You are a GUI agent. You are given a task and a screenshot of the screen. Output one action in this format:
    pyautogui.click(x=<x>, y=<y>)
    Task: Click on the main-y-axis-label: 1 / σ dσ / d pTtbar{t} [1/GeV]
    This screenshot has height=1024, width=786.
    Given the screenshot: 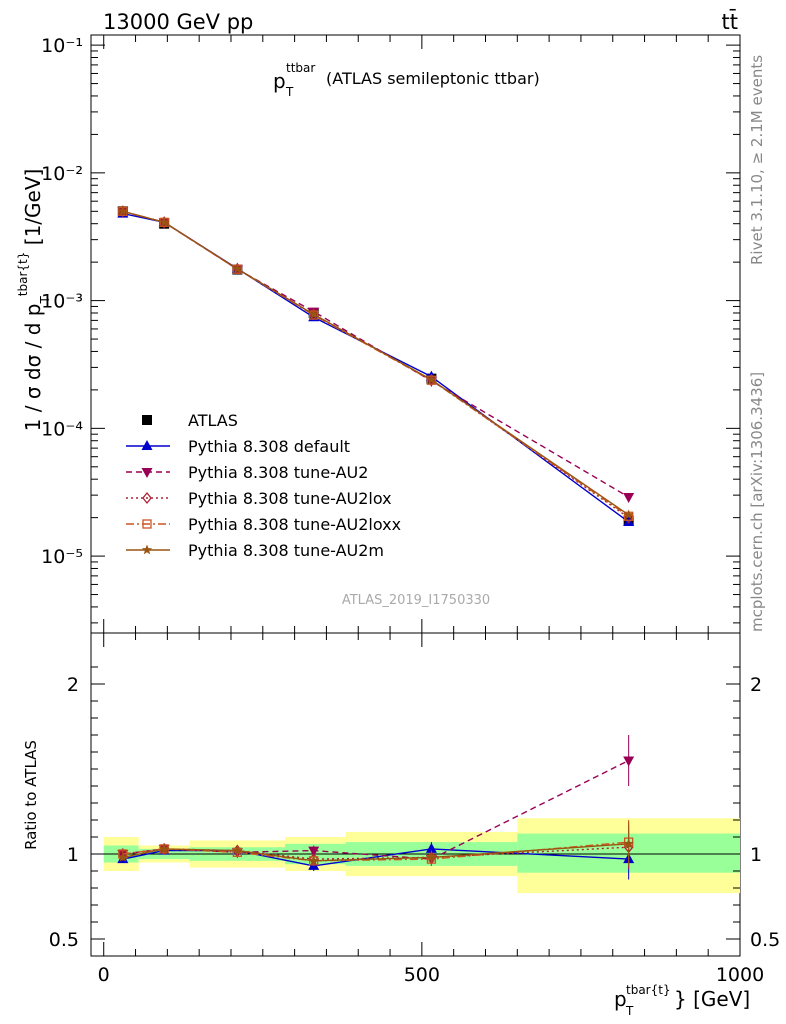 What is the action you would take?
    pyautogui.click(x=34, y=300)
    